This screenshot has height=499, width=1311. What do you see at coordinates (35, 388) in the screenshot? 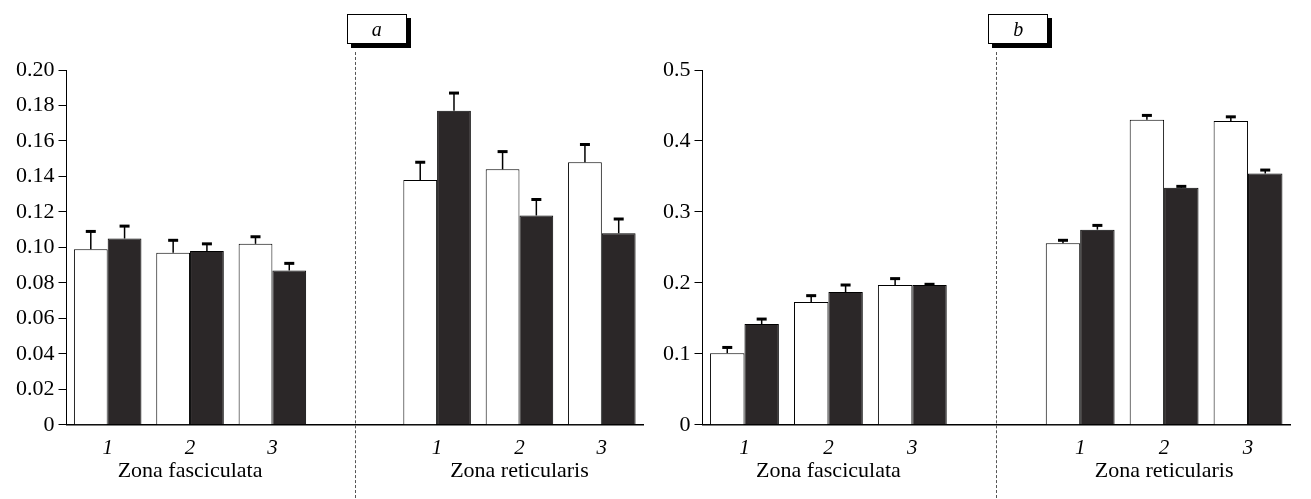
I see `y-tick-label: 0.02` at bounding box center [35, 388].